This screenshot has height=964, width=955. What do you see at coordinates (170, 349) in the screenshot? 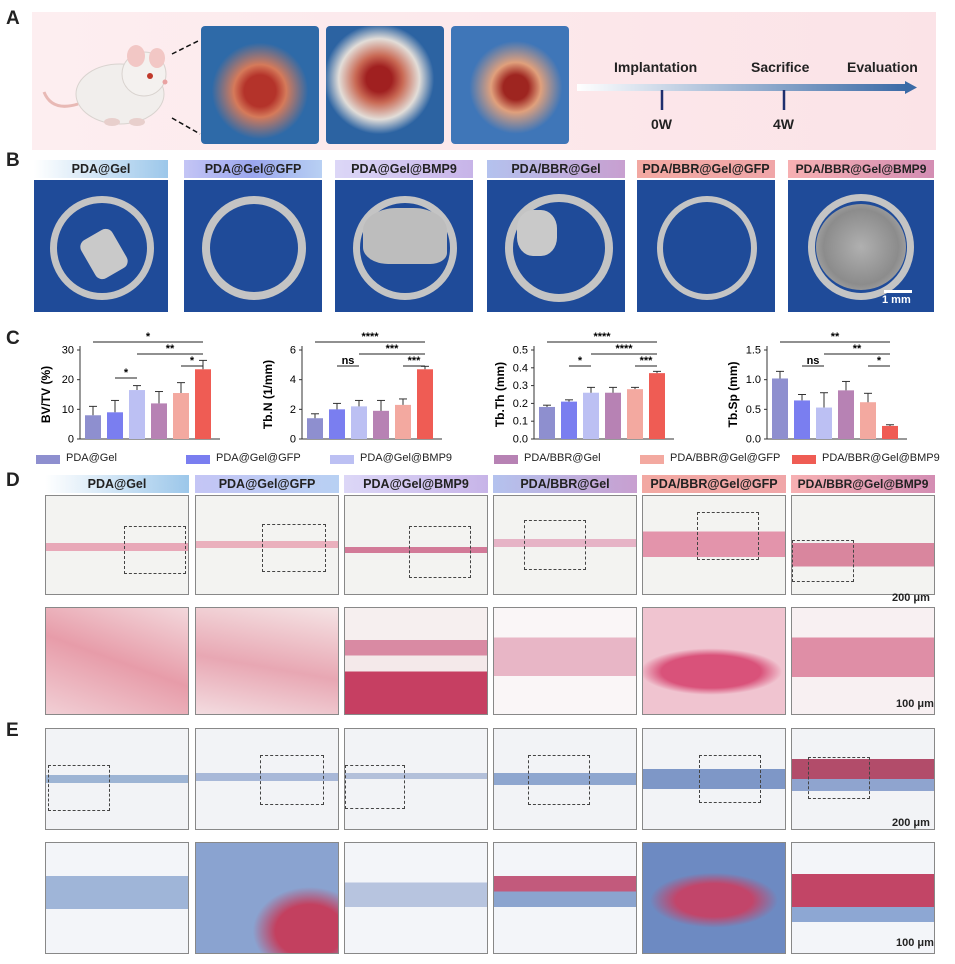
I see `sig-label-0-1: **` at bounding box center [170, 349].